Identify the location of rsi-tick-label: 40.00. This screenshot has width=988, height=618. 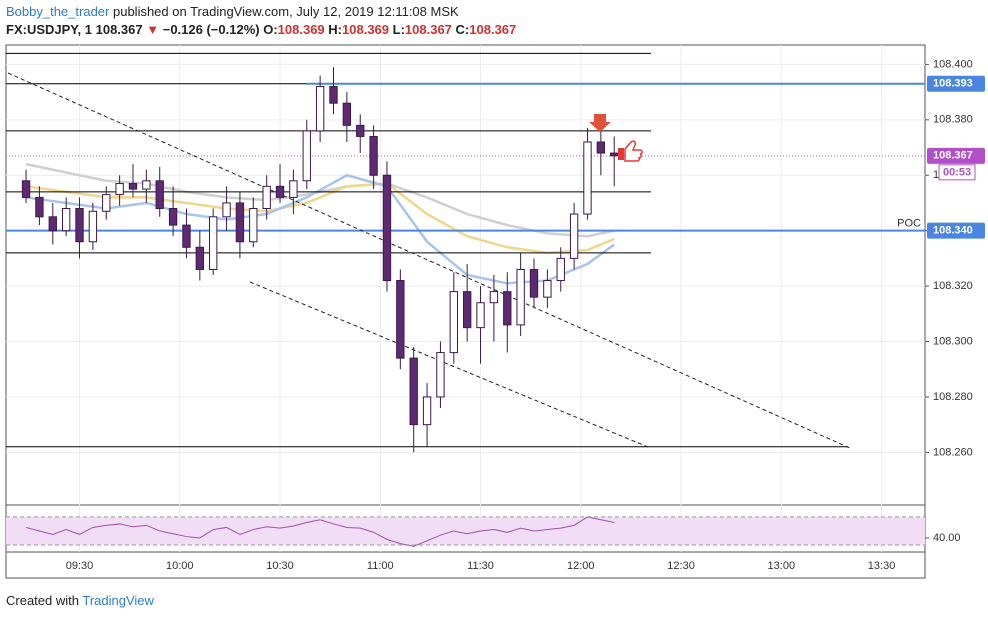
(947, 538).